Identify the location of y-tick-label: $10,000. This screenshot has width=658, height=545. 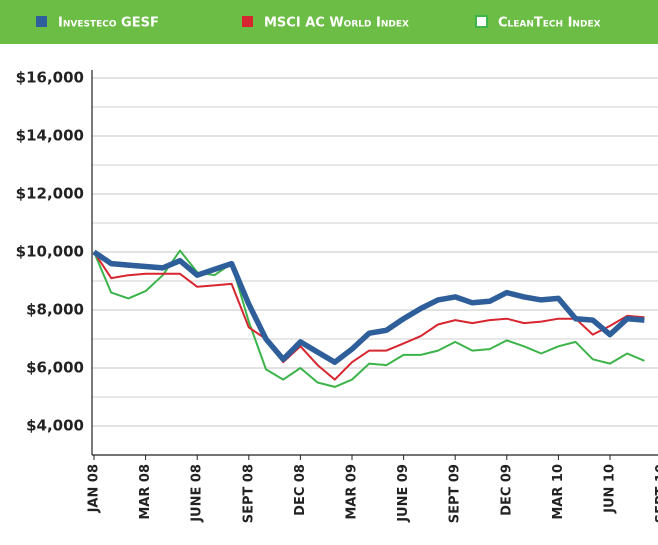
(50, 252).